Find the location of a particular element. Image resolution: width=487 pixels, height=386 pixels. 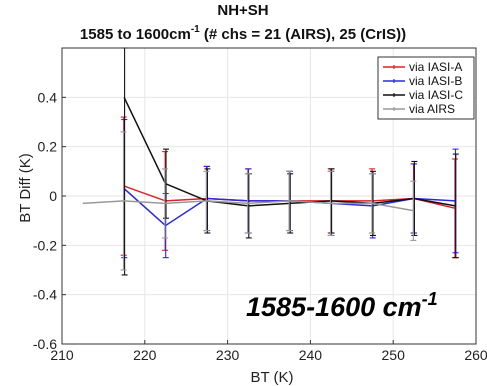

x-tick-label: 220 is located at coordinates (145, 355).